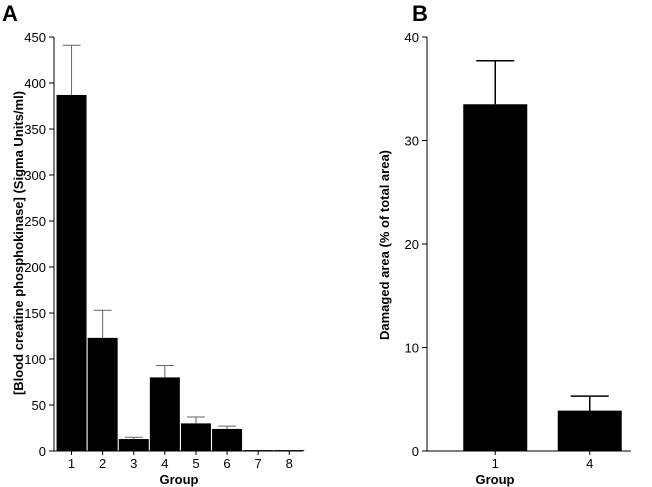 This screenshot has height=487, width=652. What do you see at coordinates (35, 175) in the screenshot?
I see `panel-a-y-tick-label: 300` at bounding box center [35, 175].